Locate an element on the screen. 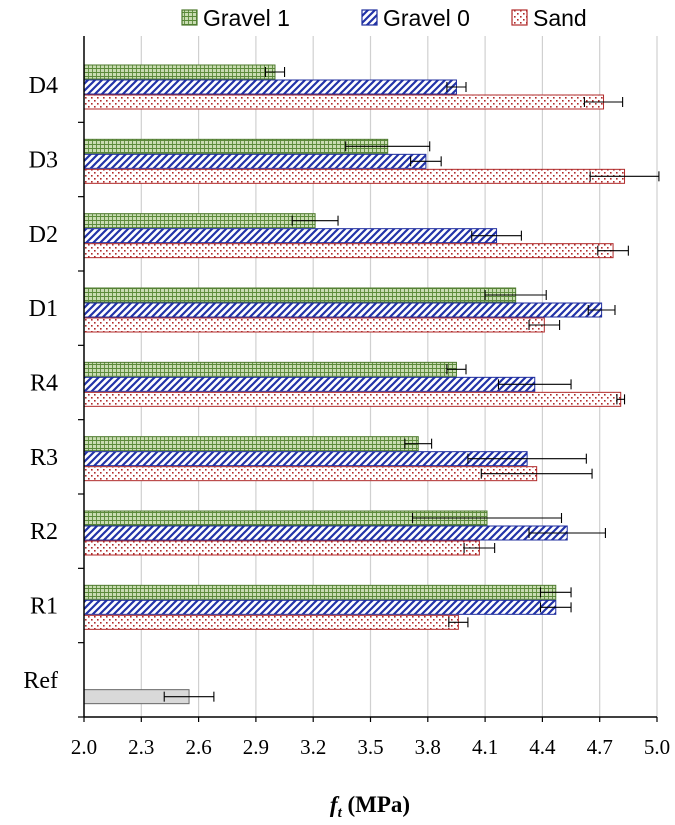 This screenshot has height=825, width=675. x-tick-label: 2.9 is located at coordinates (256, 747).